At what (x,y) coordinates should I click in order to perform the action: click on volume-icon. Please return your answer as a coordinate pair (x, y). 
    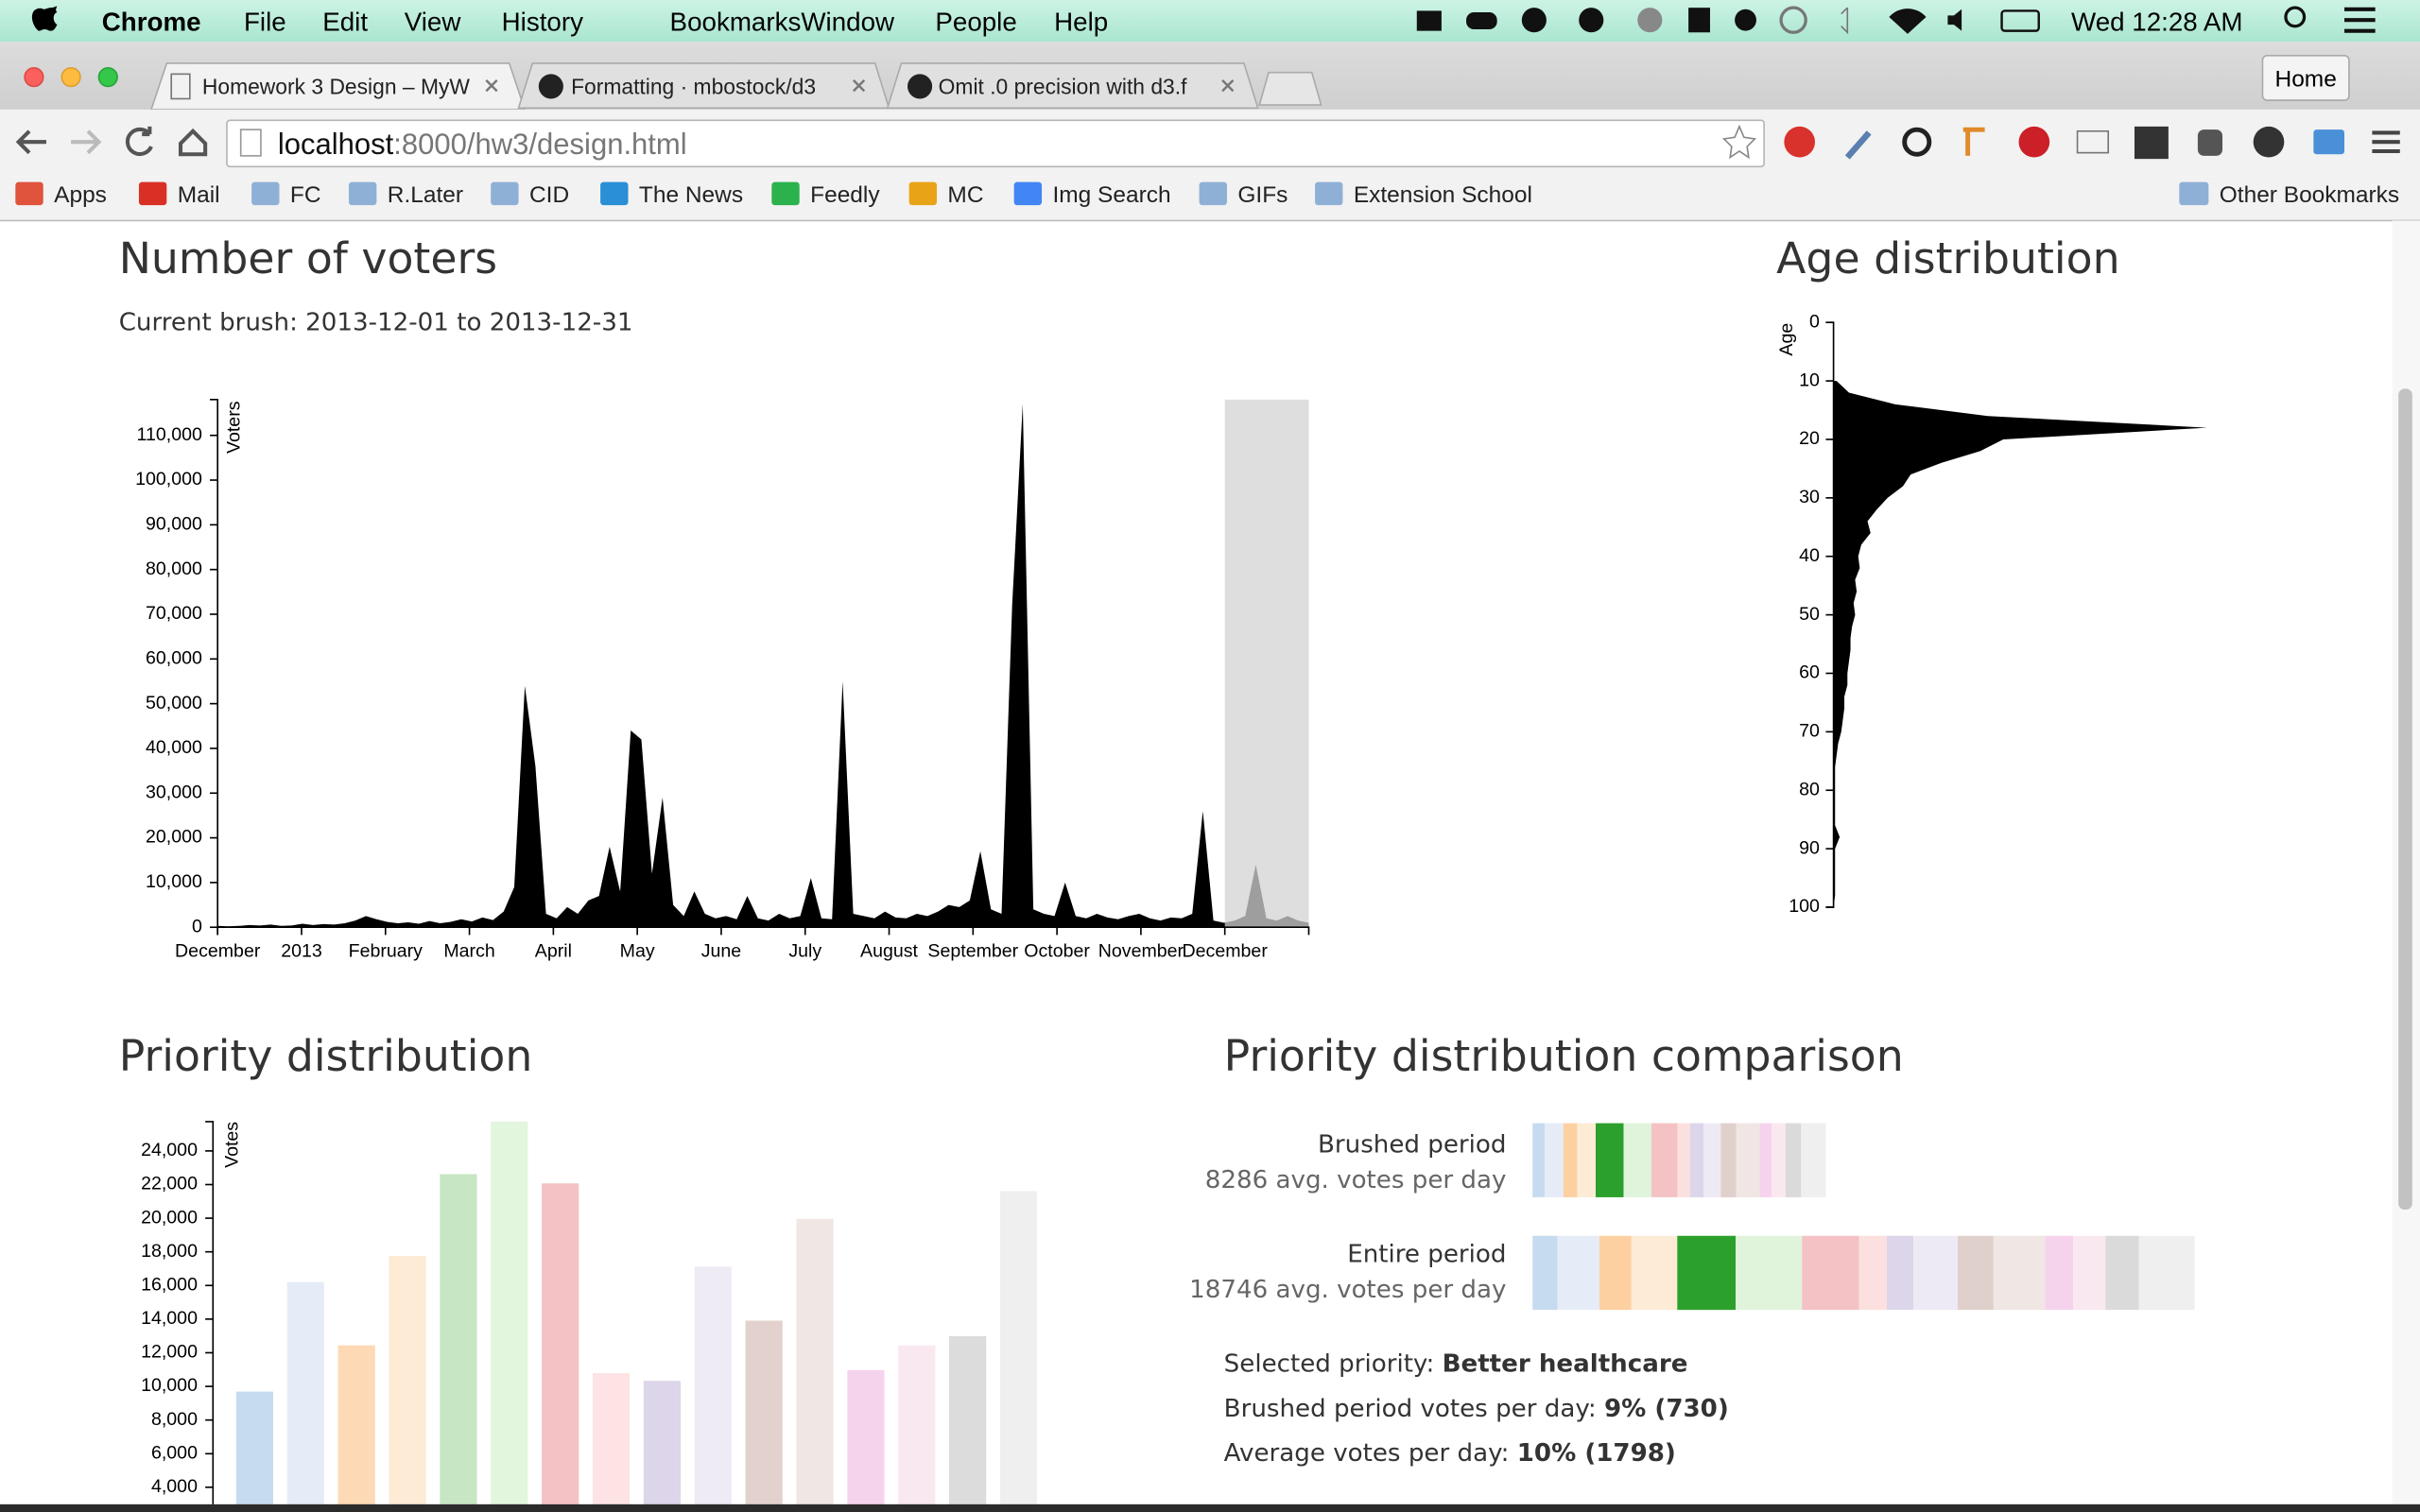
    Looking at the image, I should click on (1954, 20).